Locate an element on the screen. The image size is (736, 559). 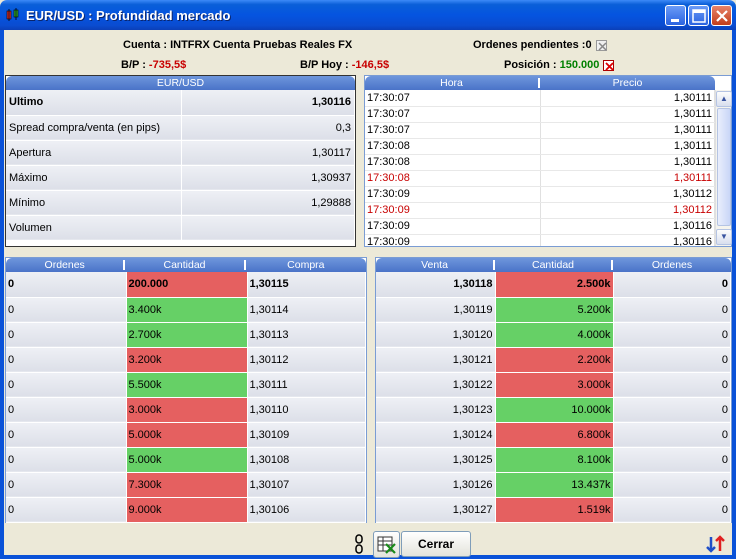
bid-quantity: 2.700k is located at coordinates (187, 335).